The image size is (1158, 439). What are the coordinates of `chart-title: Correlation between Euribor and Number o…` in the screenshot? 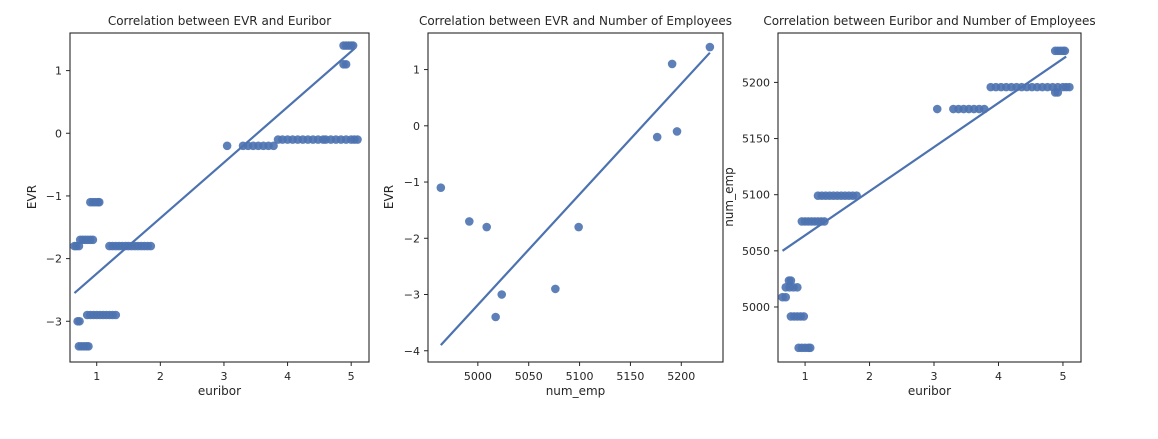 It's located at (929, 21).